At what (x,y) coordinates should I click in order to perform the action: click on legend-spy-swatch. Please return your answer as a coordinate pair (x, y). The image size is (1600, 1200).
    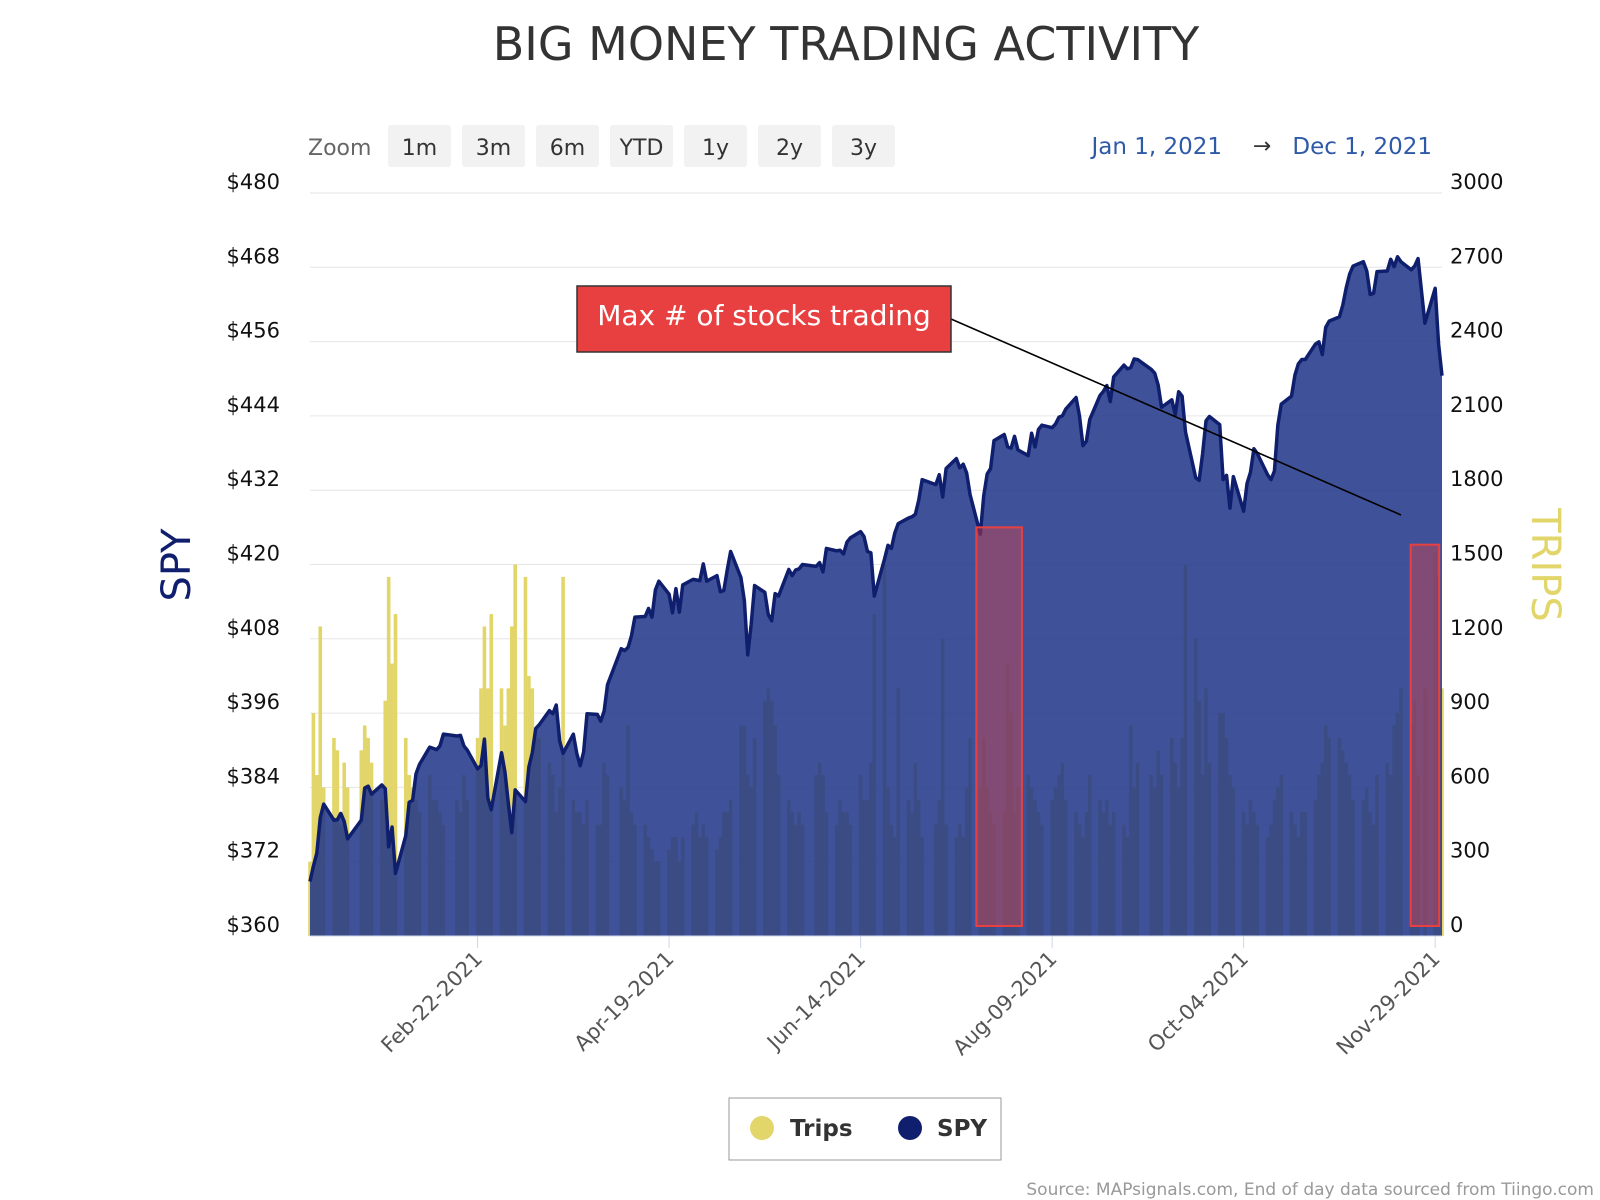
    Looking at the image, I should click on (910, 1128).